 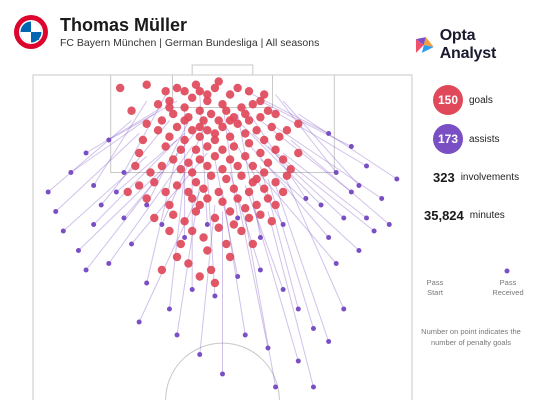 I want to click on minutes-label: minutes, so click(x=487, y=215).